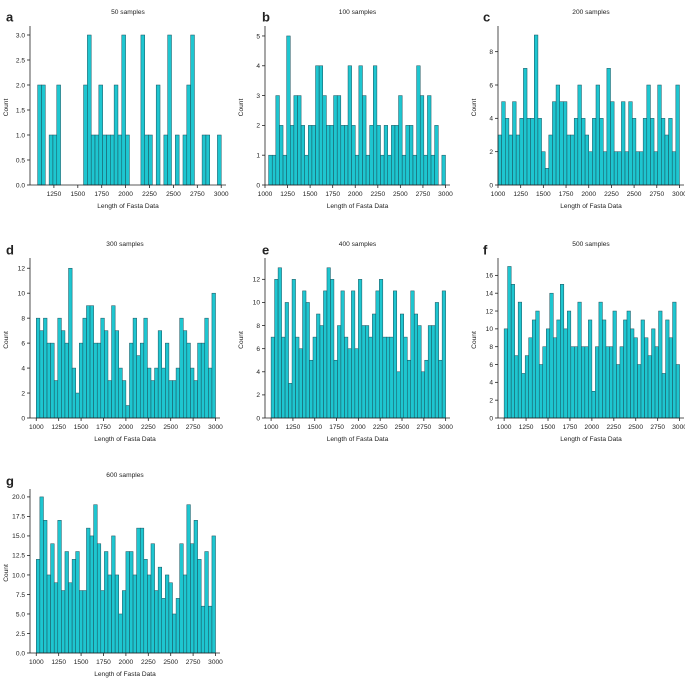 This screenshot has width=685, height=684. Describe the element at coordinates (23, 343) in the screenshot. I see `y-tick-label: 6` at that location.